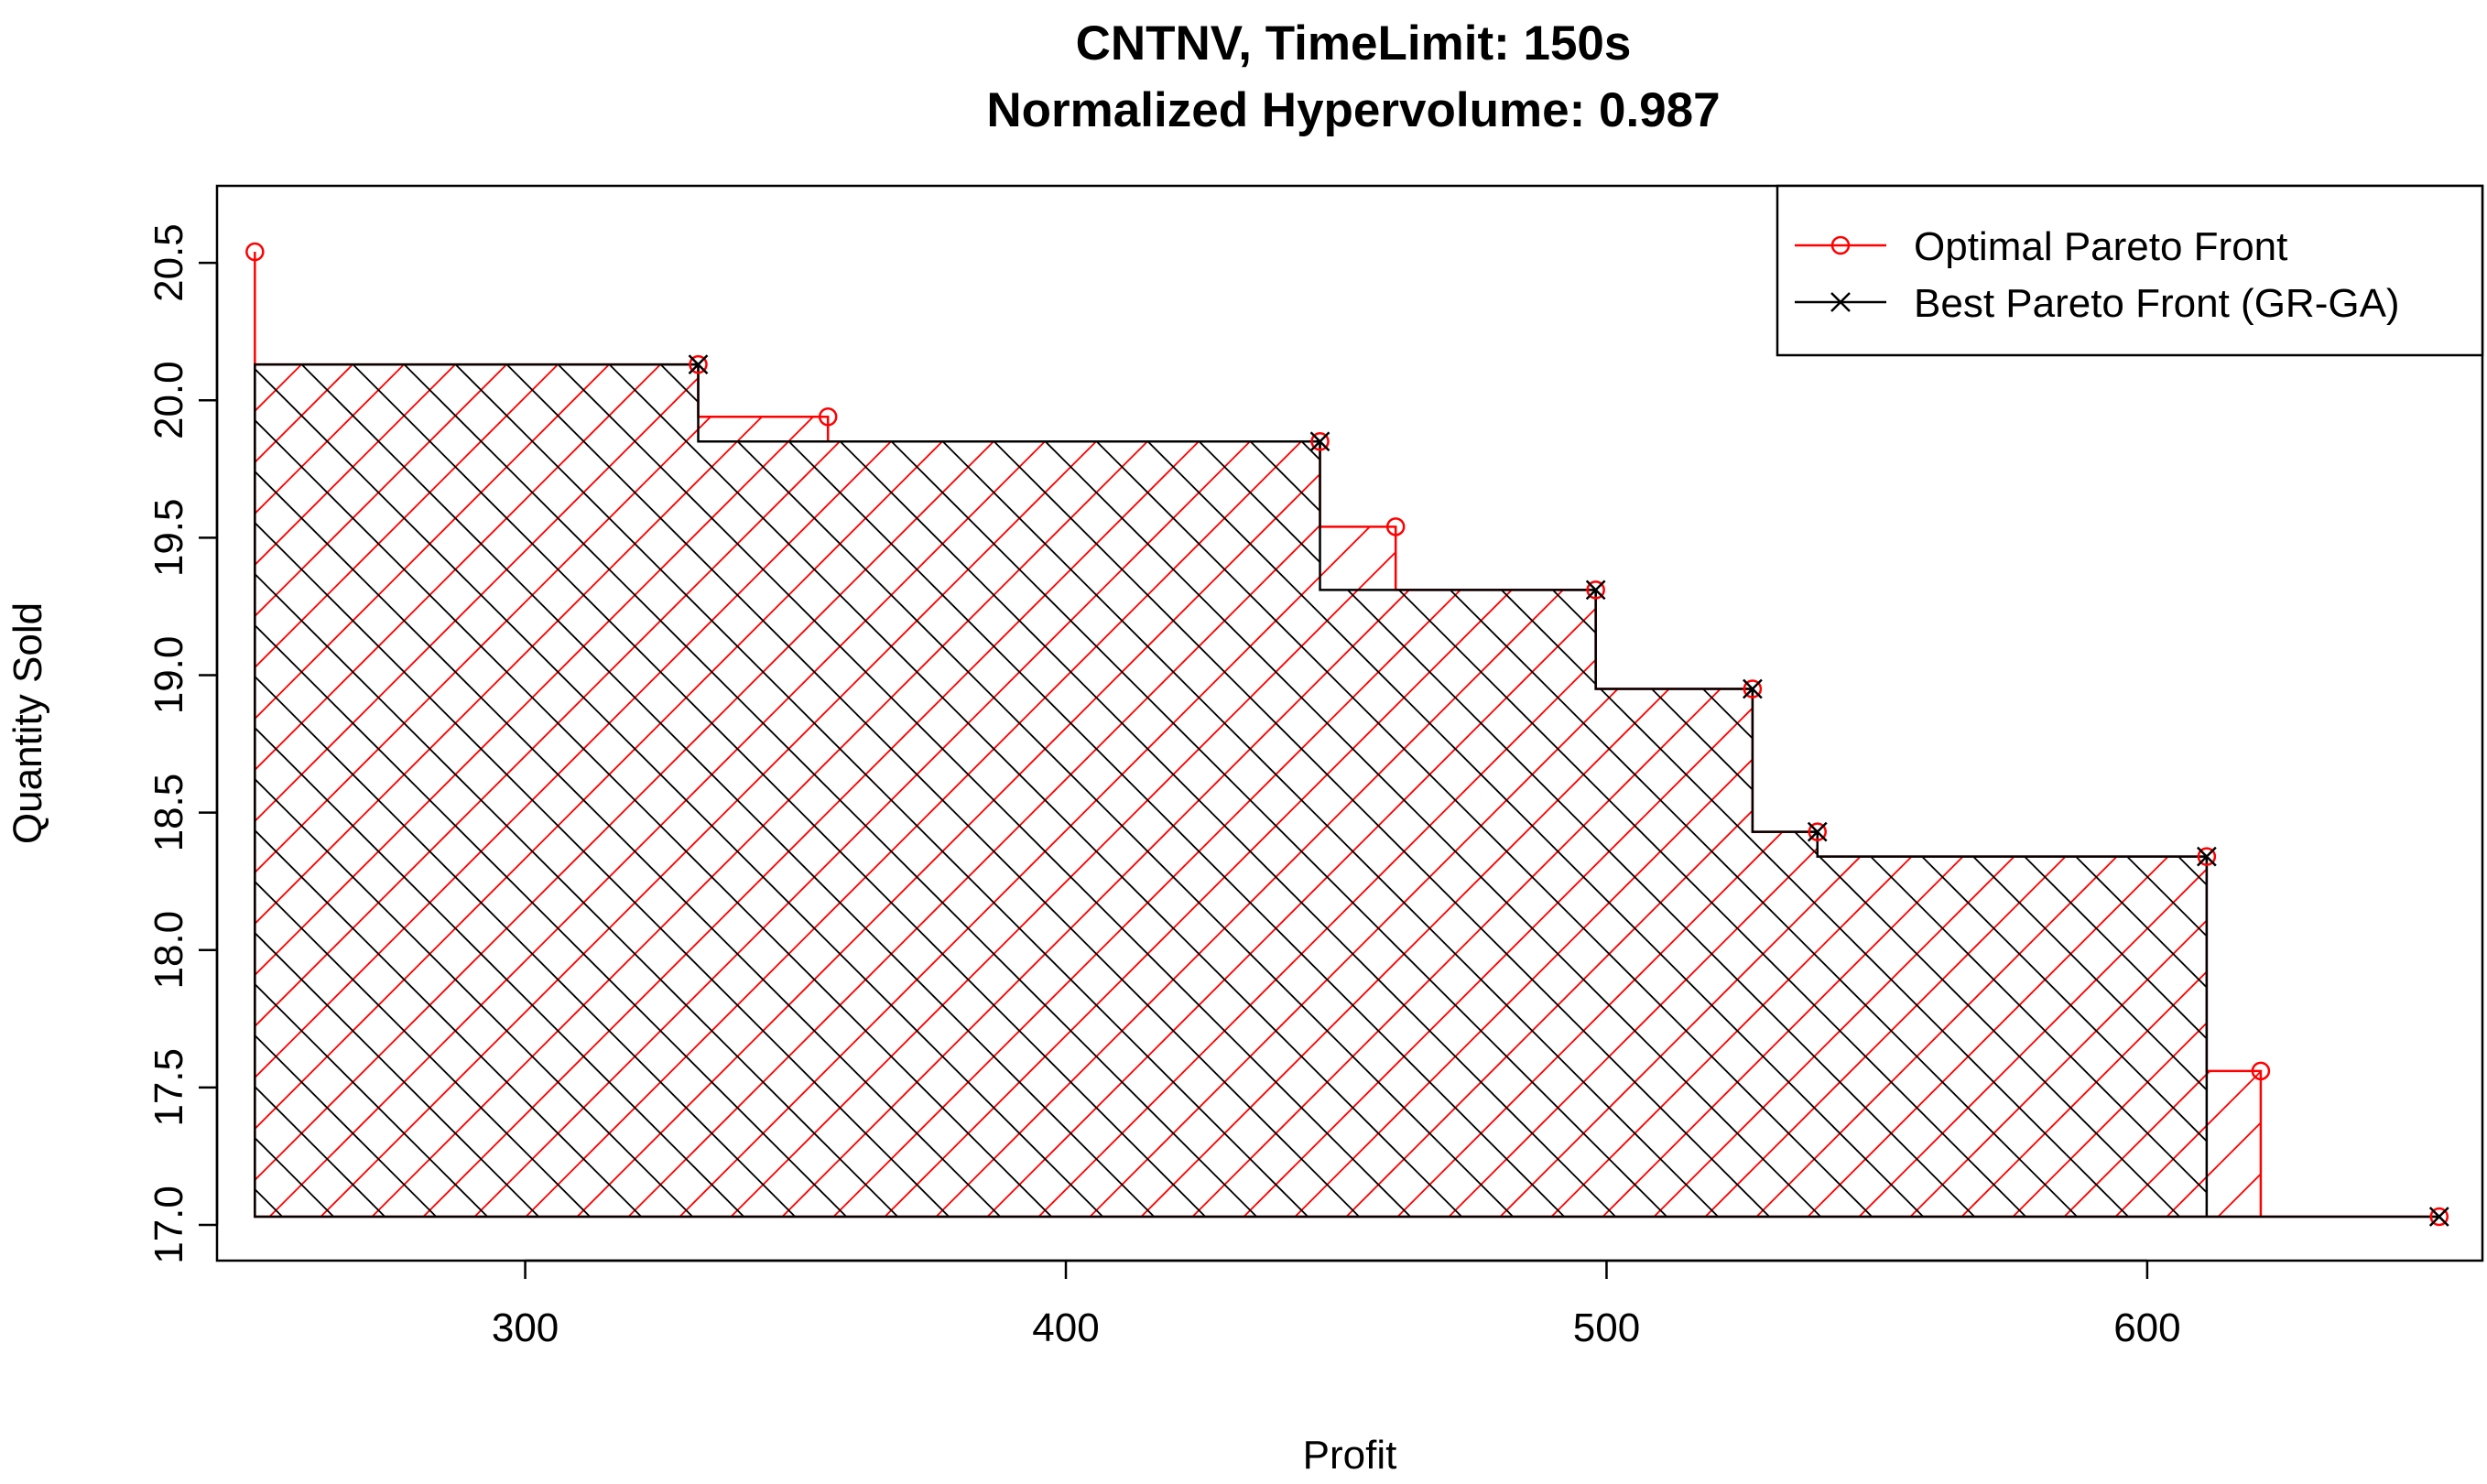  What do you see at coordinates (525, 1328) in the screenshot?
I see `x-tick-label: 300` at bounding box center [525, 1328].